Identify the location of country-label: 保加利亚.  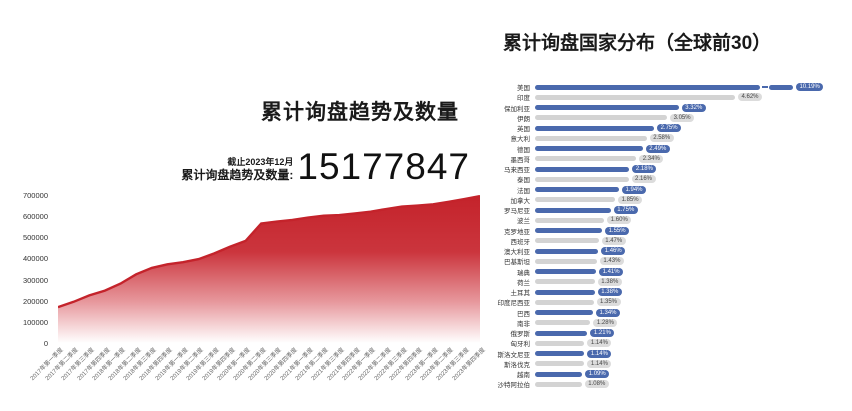
(517, 109).